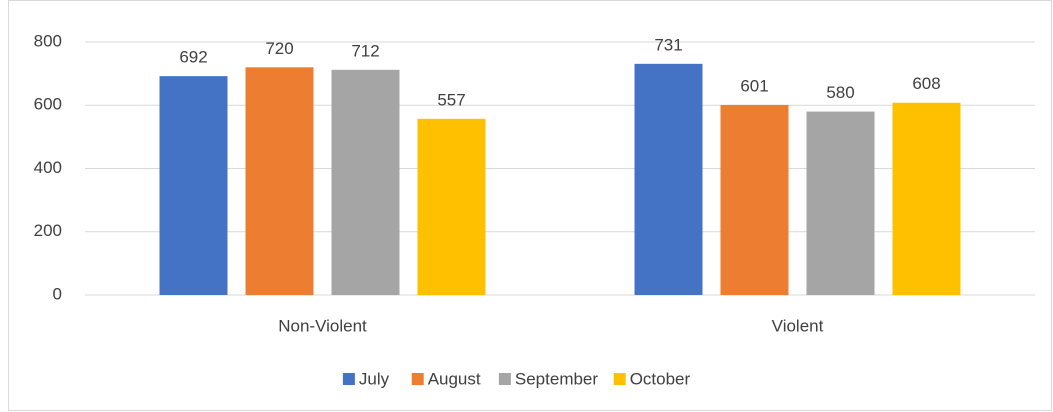  I want to click on data-label: 712, so click(365, 50).